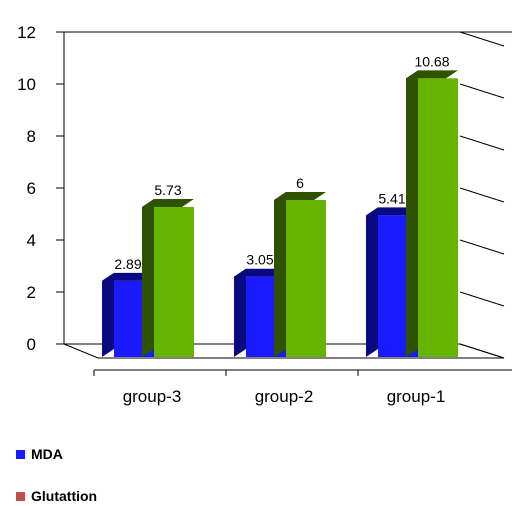 The image size is (512, 506). Describe the element at coordinates (259, 260) in the screenshot. I see `data-label-mda-group-2: 3.05` at that location.